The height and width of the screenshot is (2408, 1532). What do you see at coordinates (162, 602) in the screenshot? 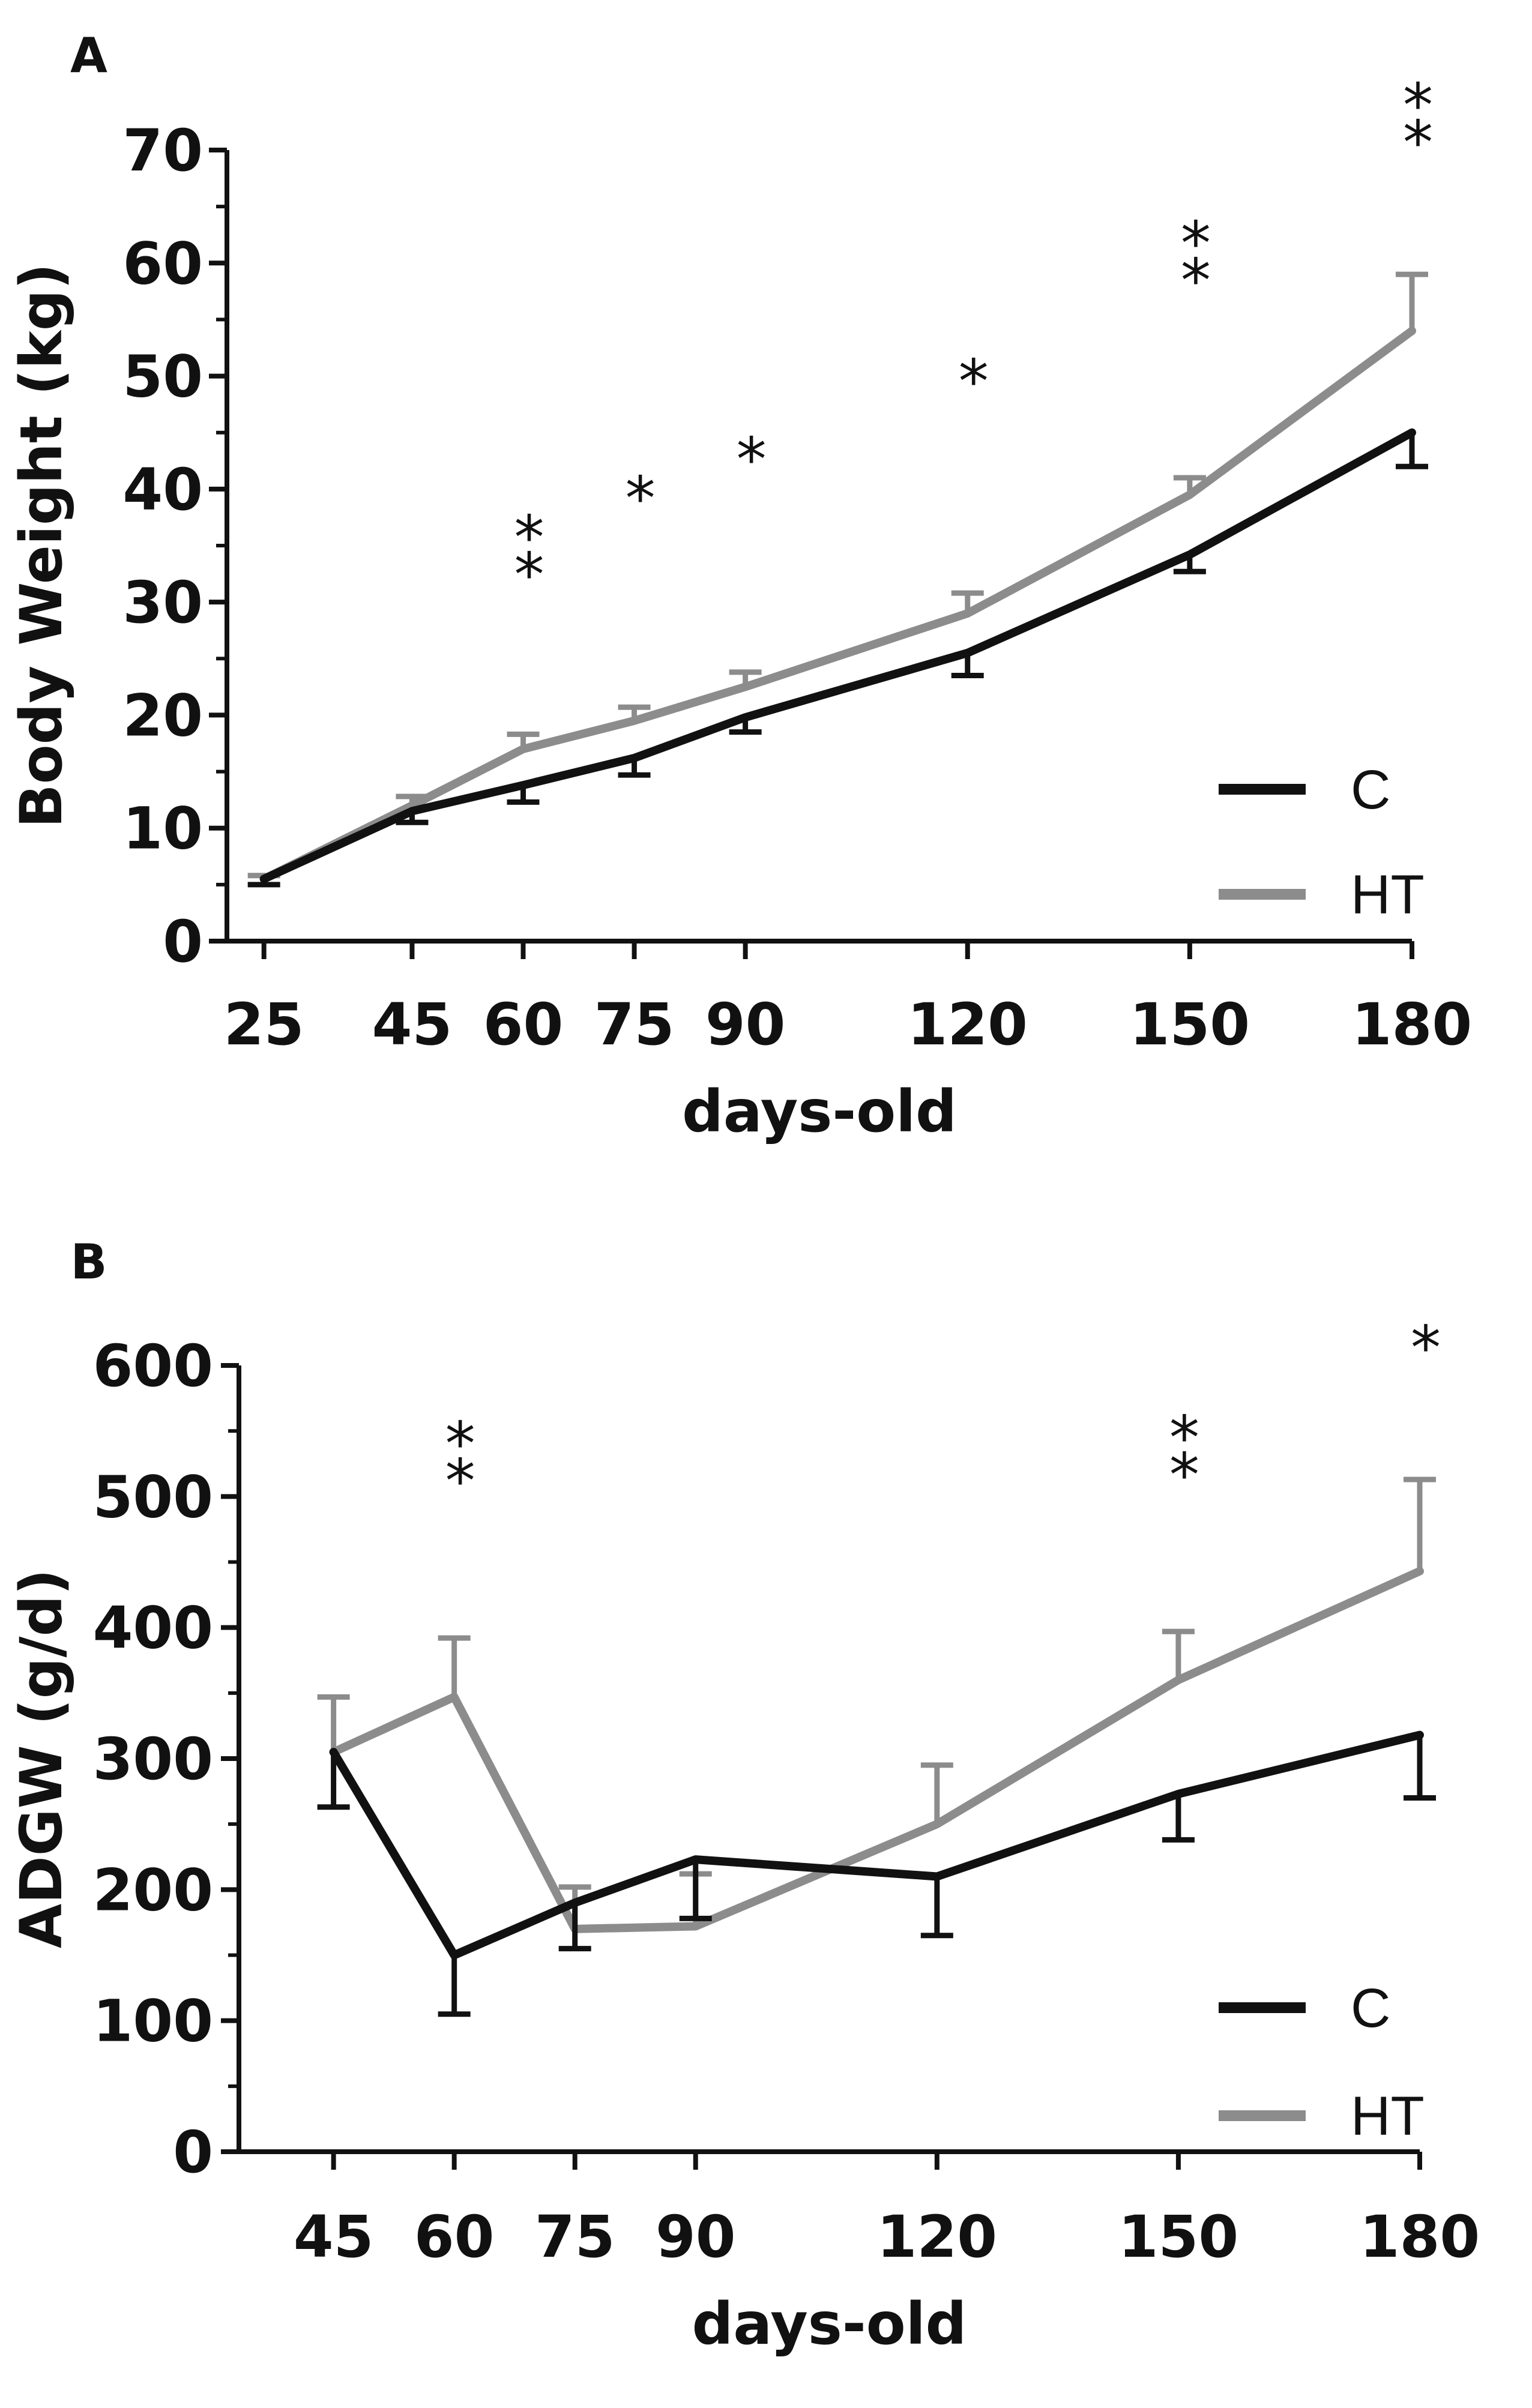
I see `y-tick-label: 30` at bounding box center [162, 602].